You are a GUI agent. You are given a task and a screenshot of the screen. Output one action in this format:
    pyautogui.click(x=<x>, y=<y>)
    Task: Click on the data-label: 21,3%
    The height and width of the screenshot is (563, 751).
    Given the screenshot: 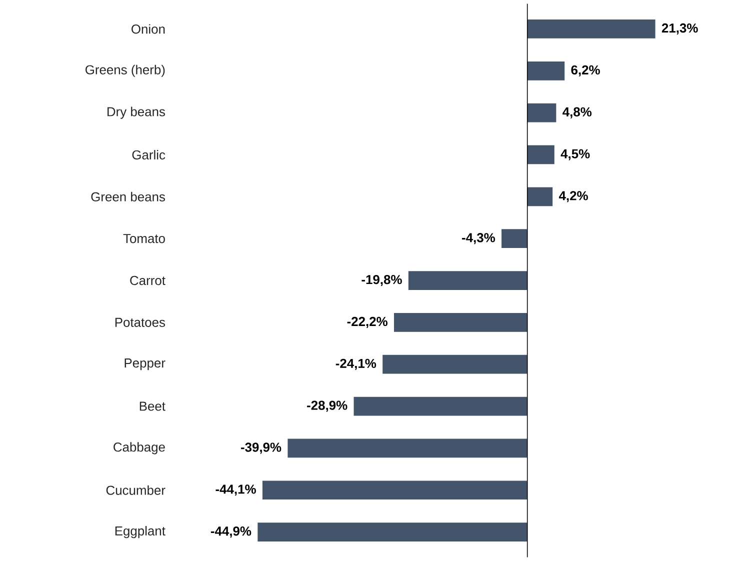 What is the action you would take?
    pyautogui.click(x=680, y=28)
    